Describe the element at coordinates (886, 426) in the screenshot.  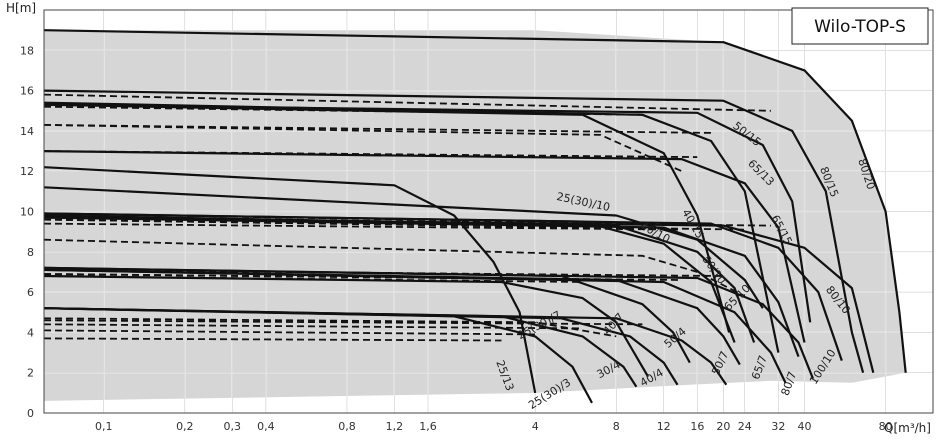
I see `x-tick-label: 80` at that location.